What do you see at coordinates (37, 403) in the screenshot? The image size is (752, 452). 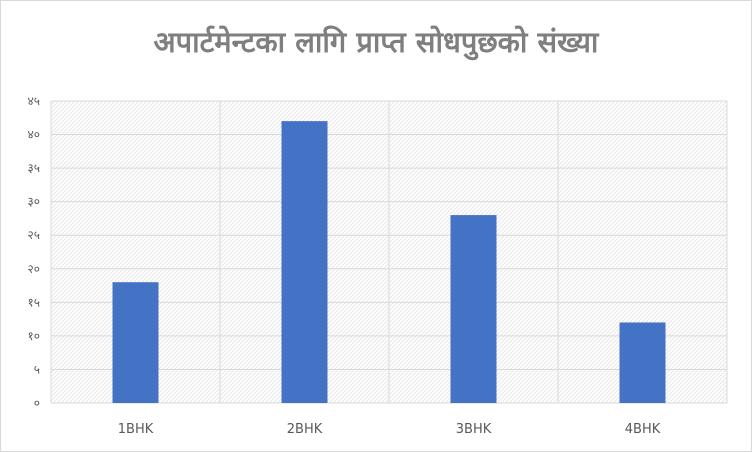 I see `y-tick-label: ०` at bounding box center [37, 403].